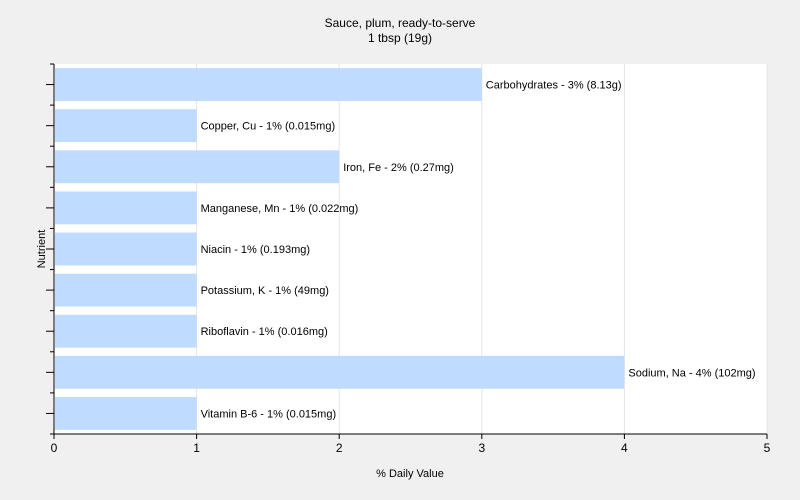 The image size is (800, 500). I want to click on bar-label: Riboflavin - 1% (0.016mg), so click(264, 332).